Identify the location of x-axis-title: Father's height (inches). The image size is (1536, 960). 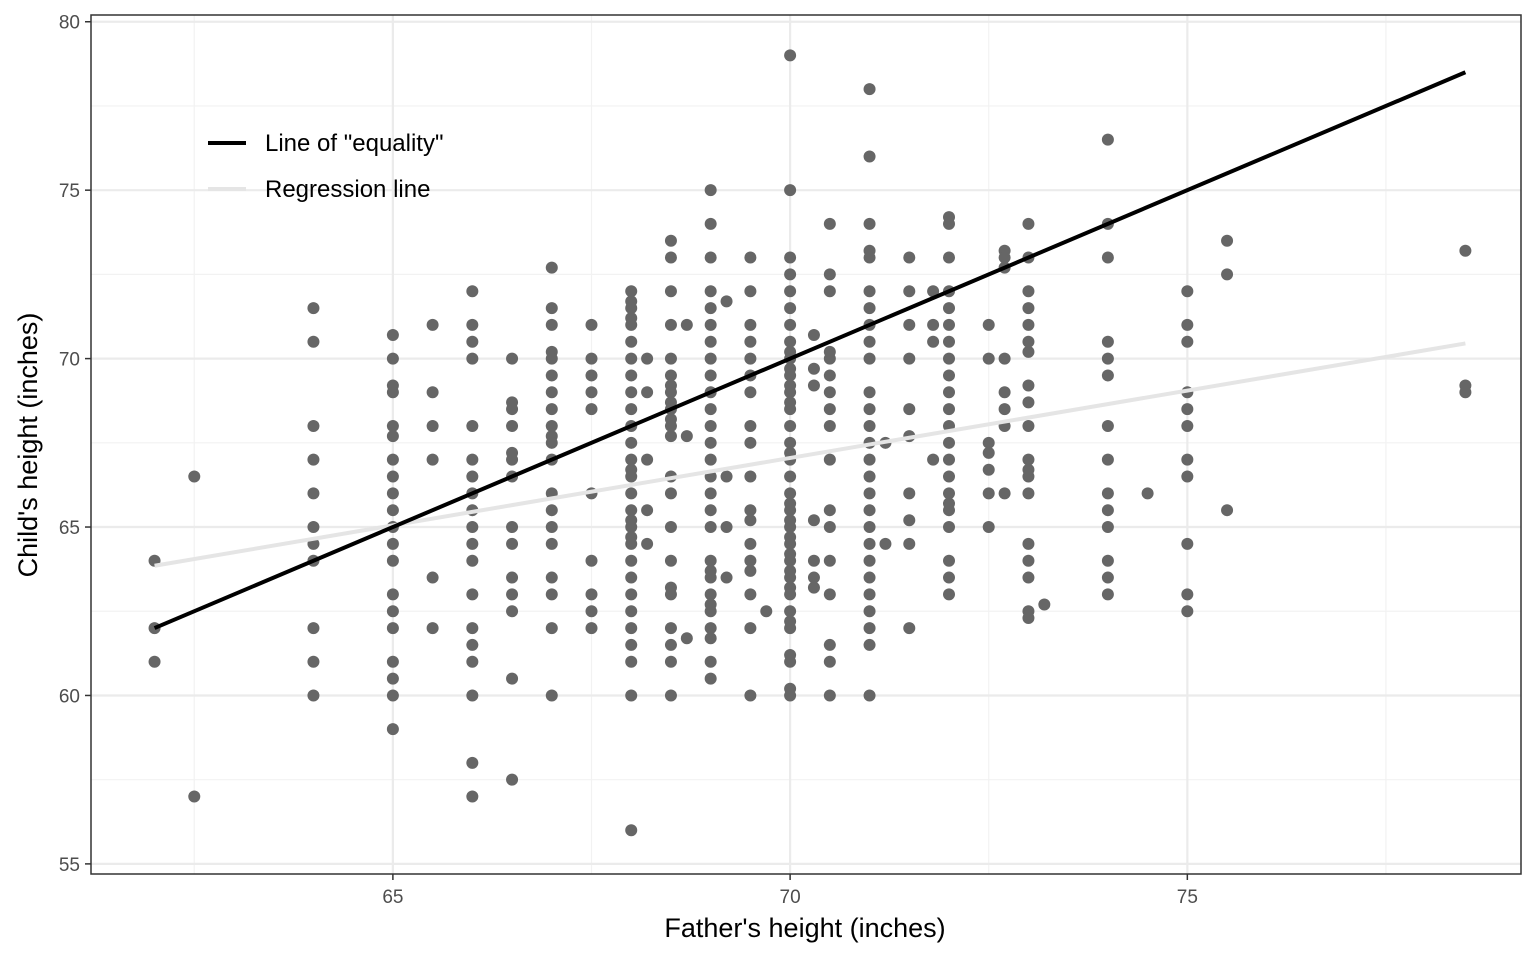
(804, 928).